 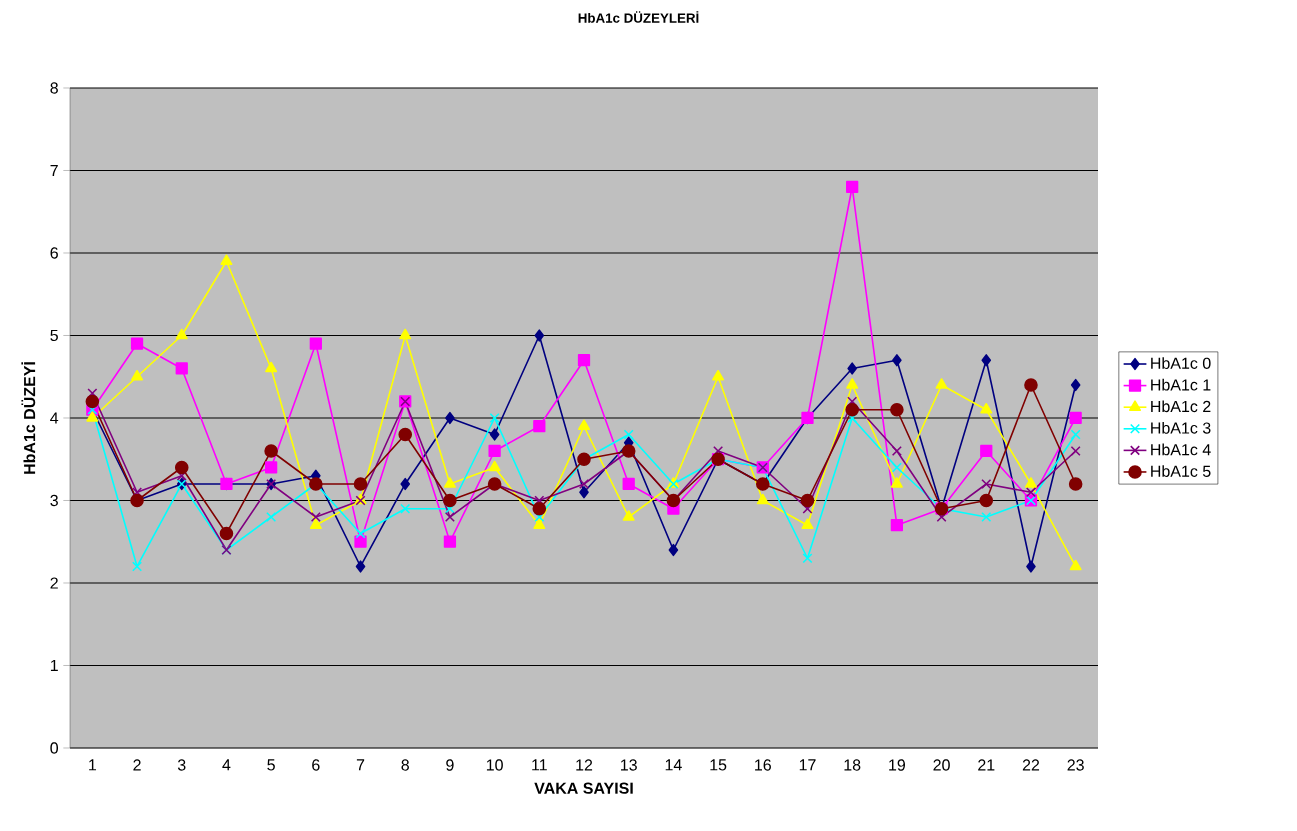 What do you see at coordinates (1181, 449) in the screenshot?
I see `legend-label: HbA1c 4` at bounding box center [1181, 449].